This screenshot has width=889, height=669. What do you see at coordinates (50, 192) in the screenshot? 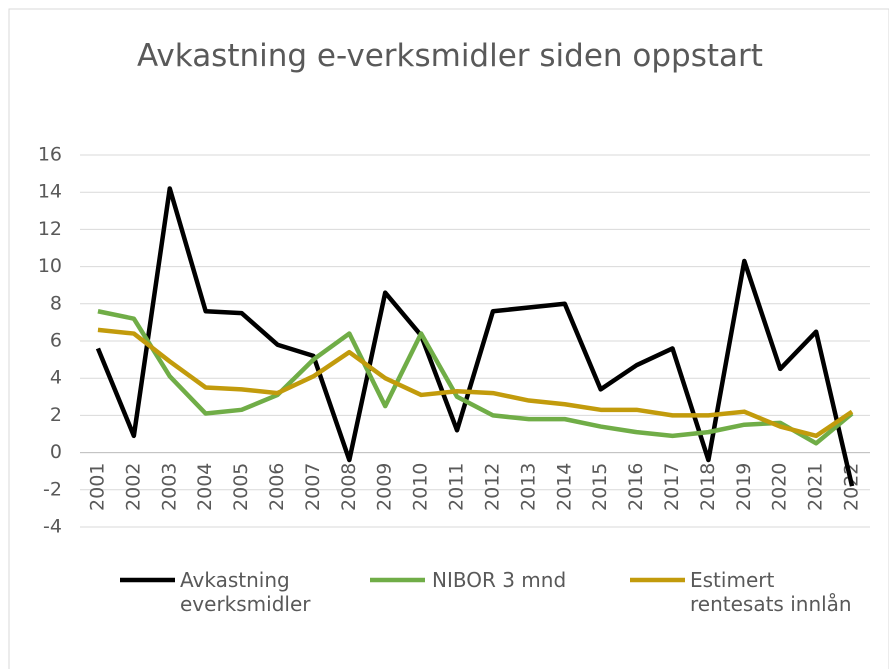
I see `y-tick-label: 14` at bounding box center [50, 192].